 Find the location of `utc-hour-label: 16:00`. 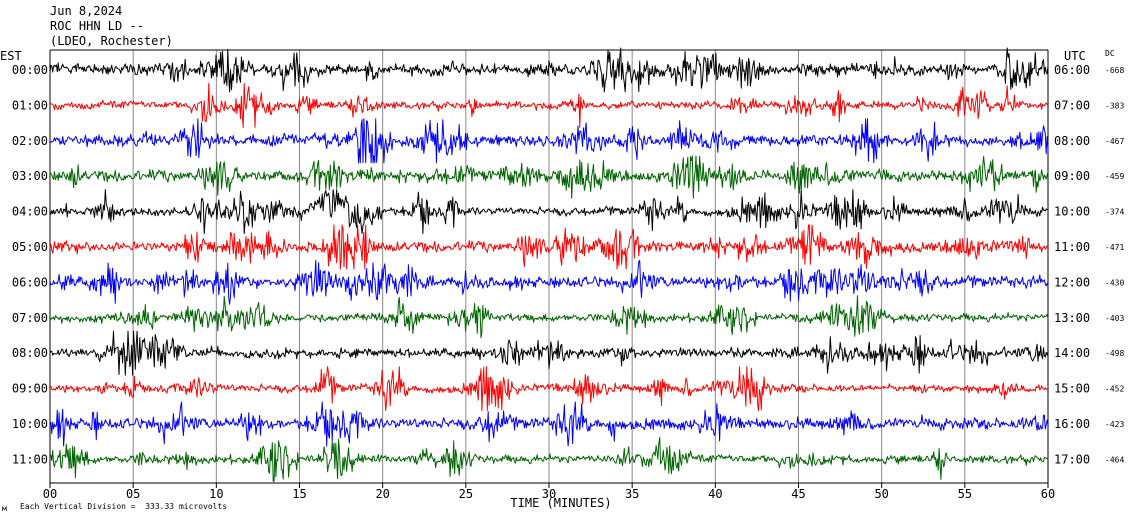

utc-hour-label: 16:00 is located at coordinates (1072, 424).